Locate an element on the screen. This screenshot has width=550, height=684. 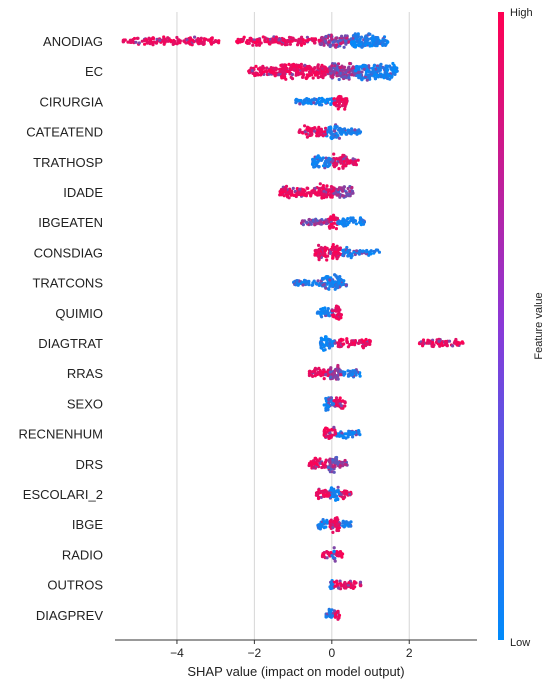
feature-label-radio: RADIO is located at coordinates (82, 554).